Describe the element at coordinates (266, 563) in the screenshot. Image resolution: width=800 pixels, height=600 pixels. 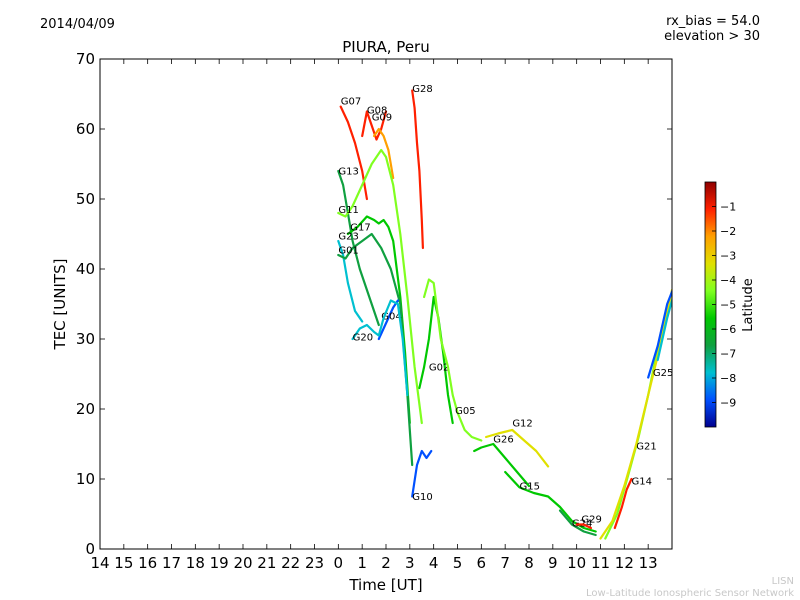
I see `x-tick-label: 21` at that location.